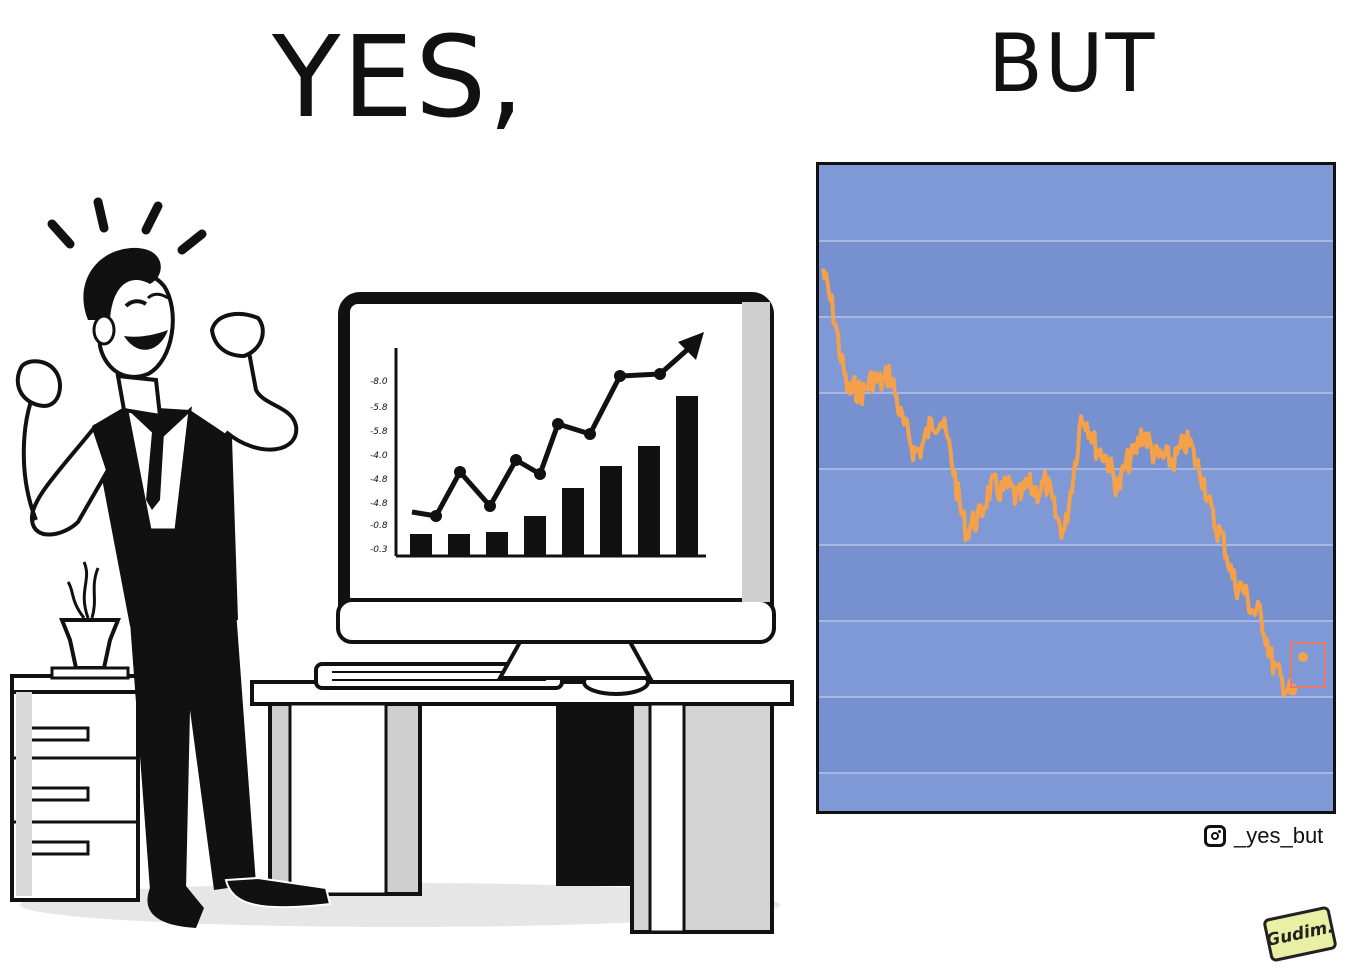 This screenshot has width=1348, height=976. What do you see at coordinates (399, 78) in the screenshot?
I see `yes-title: YES,` at bounding box center [399, 78].